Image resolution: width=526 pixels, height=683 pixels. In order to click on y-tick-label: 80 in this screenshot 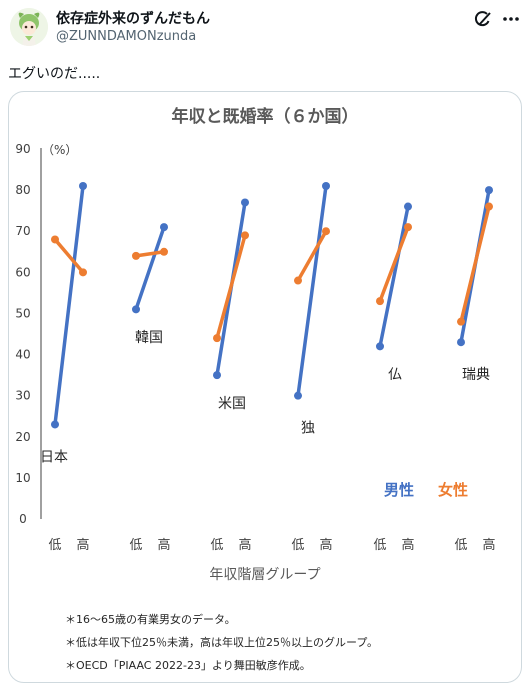, I will do `click(22, 190)`.